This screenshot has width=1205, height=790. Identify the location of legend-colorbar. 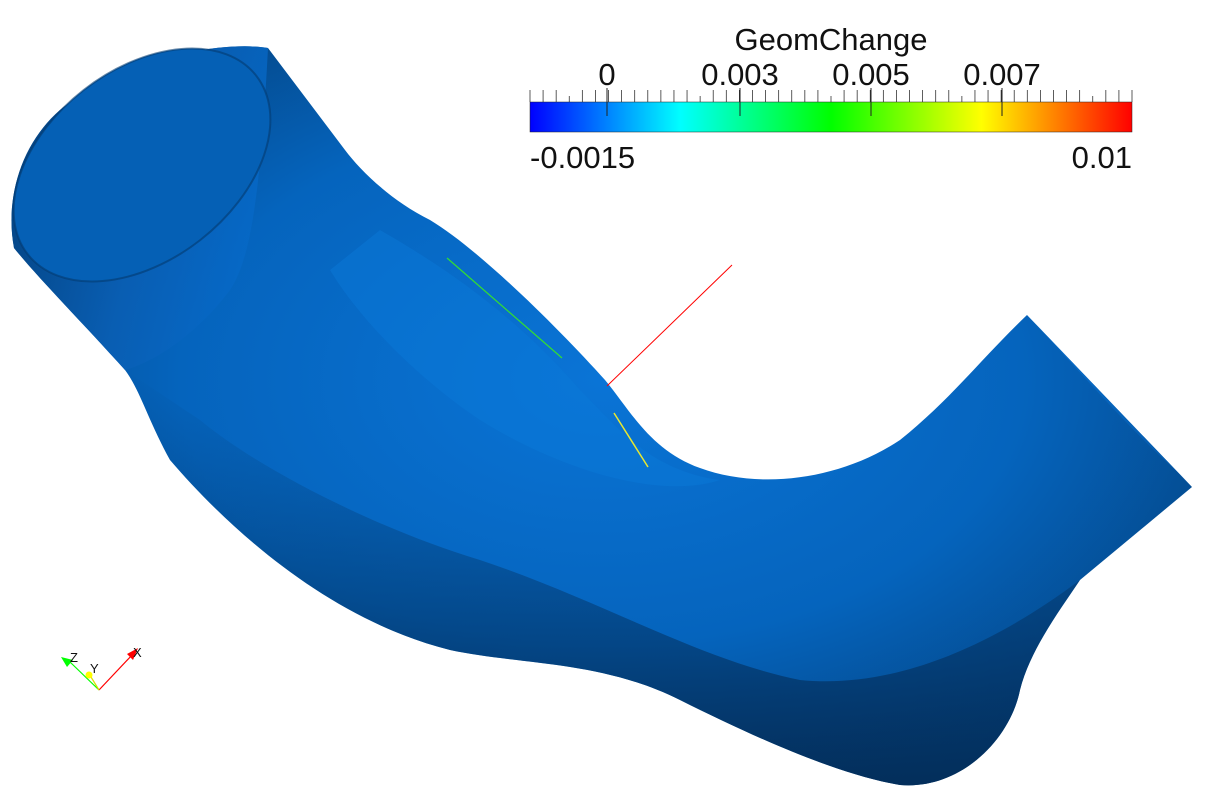
(831, 110).